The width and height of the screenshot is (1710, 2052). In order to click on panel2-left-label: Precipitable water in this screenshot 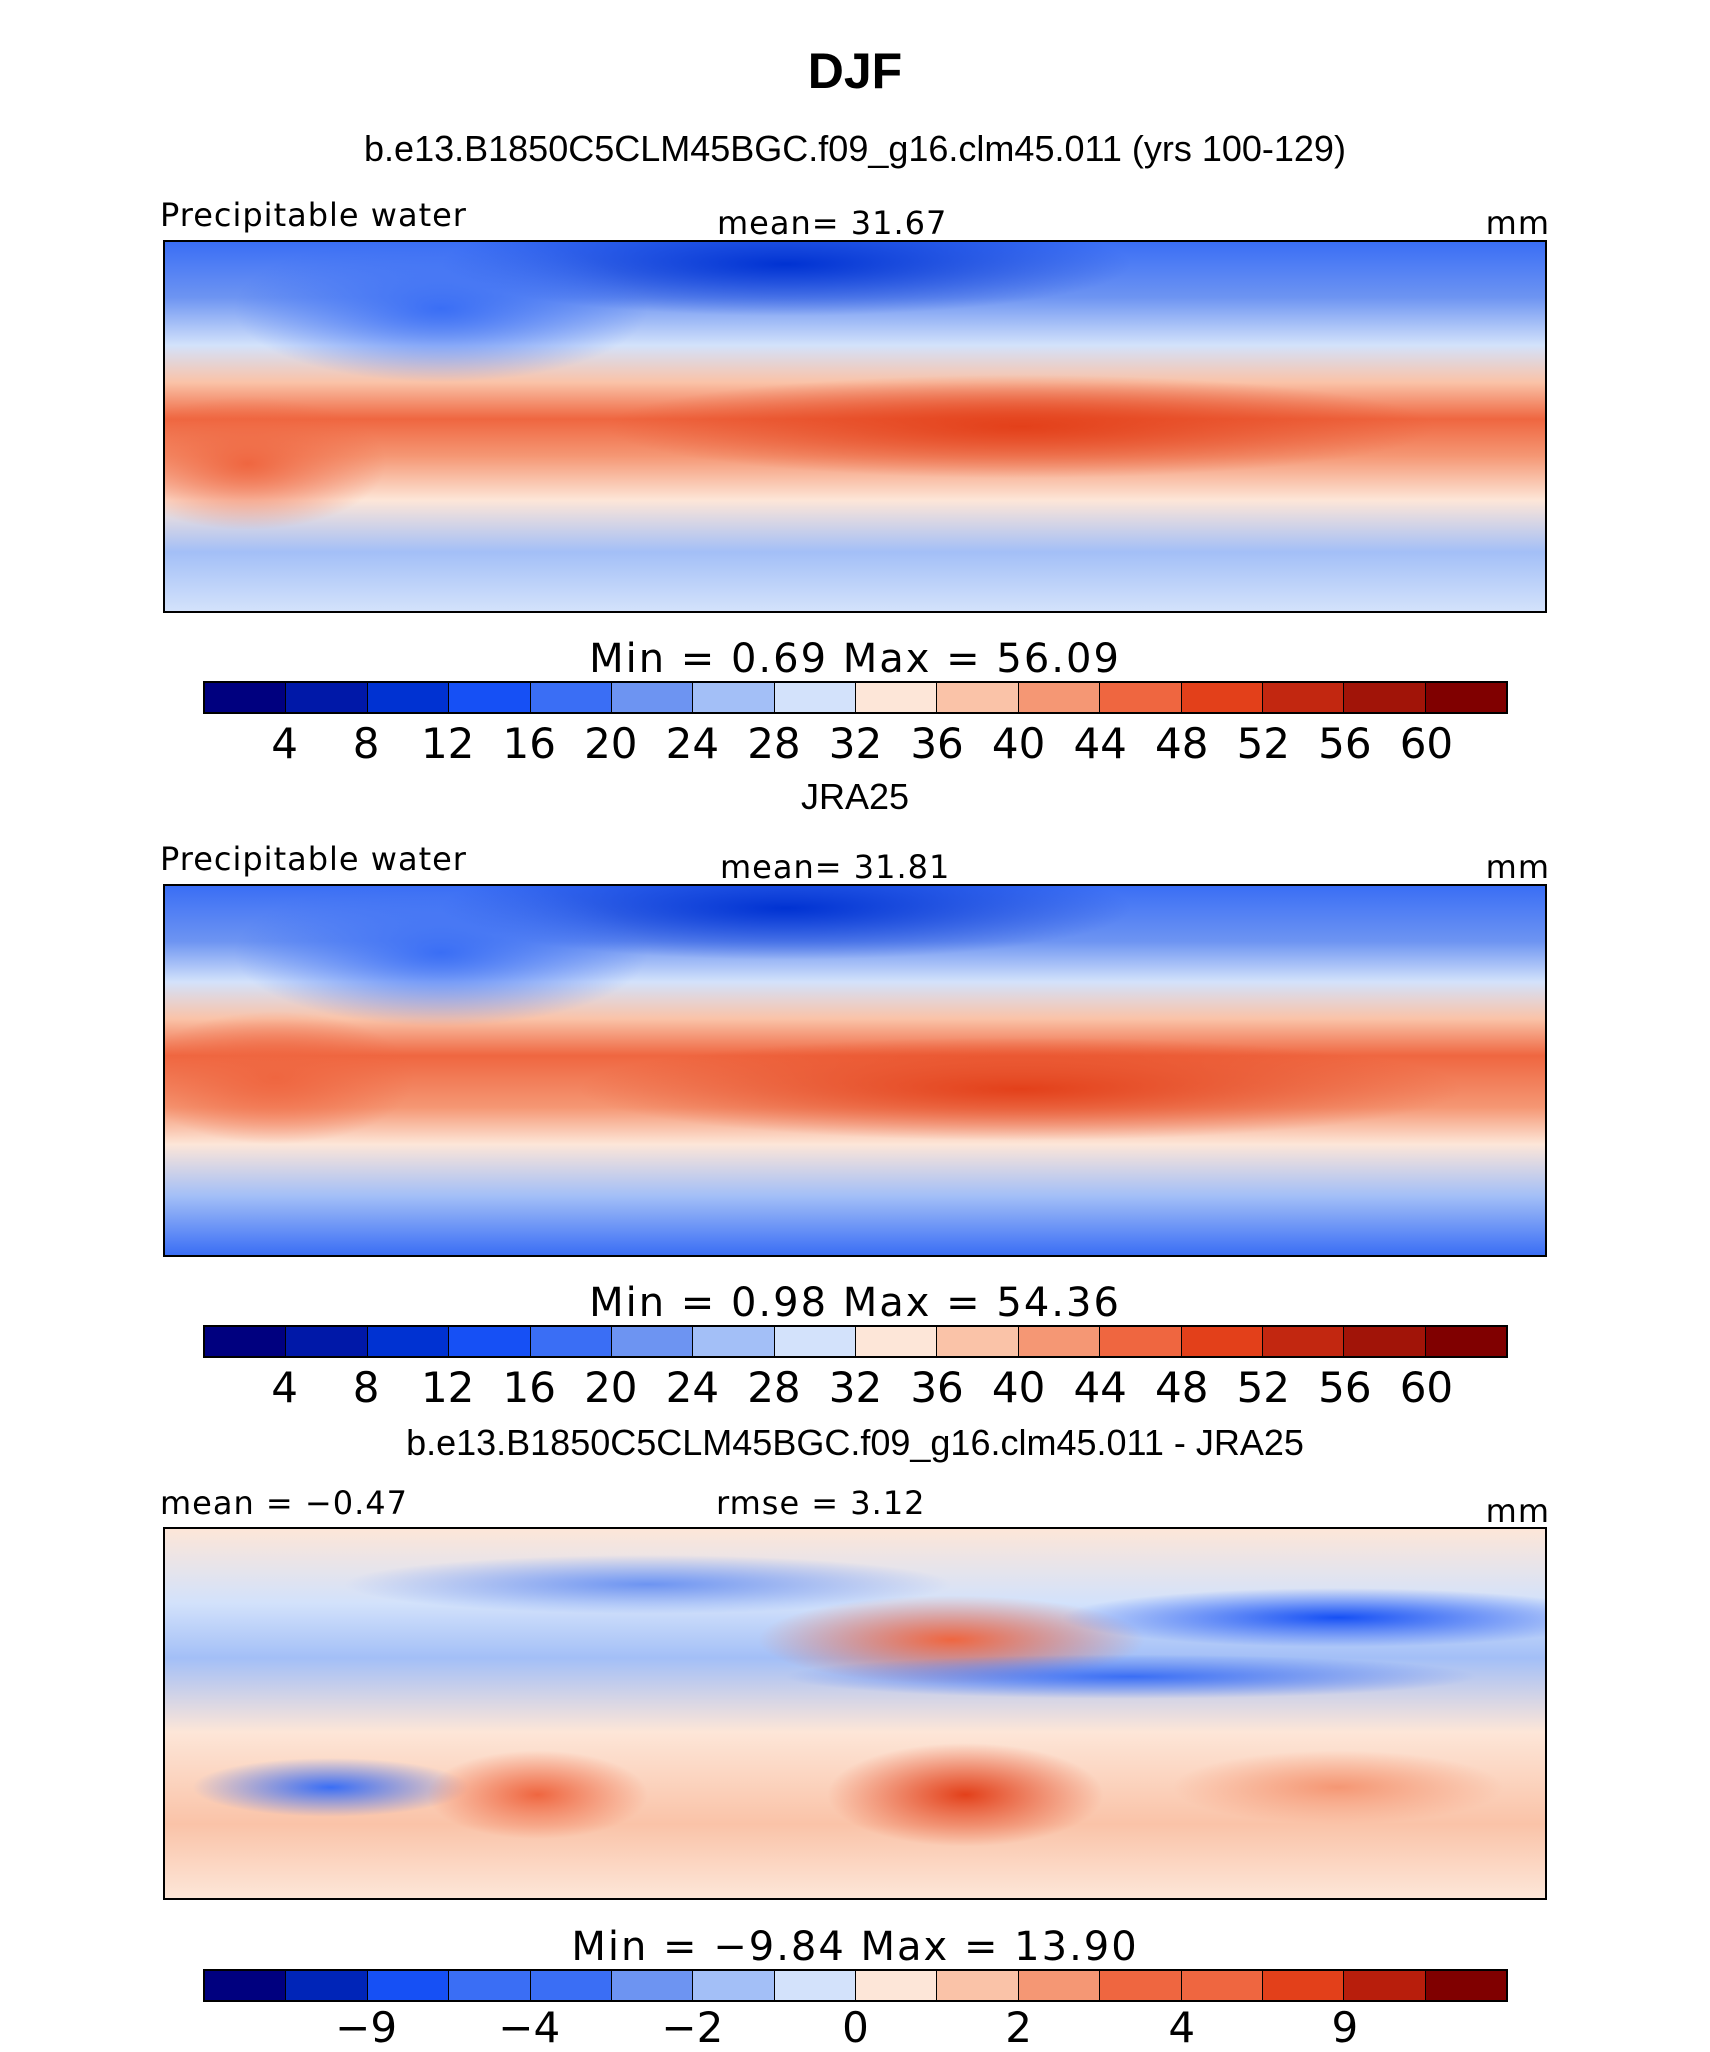, I will do `click(313, 859)`.